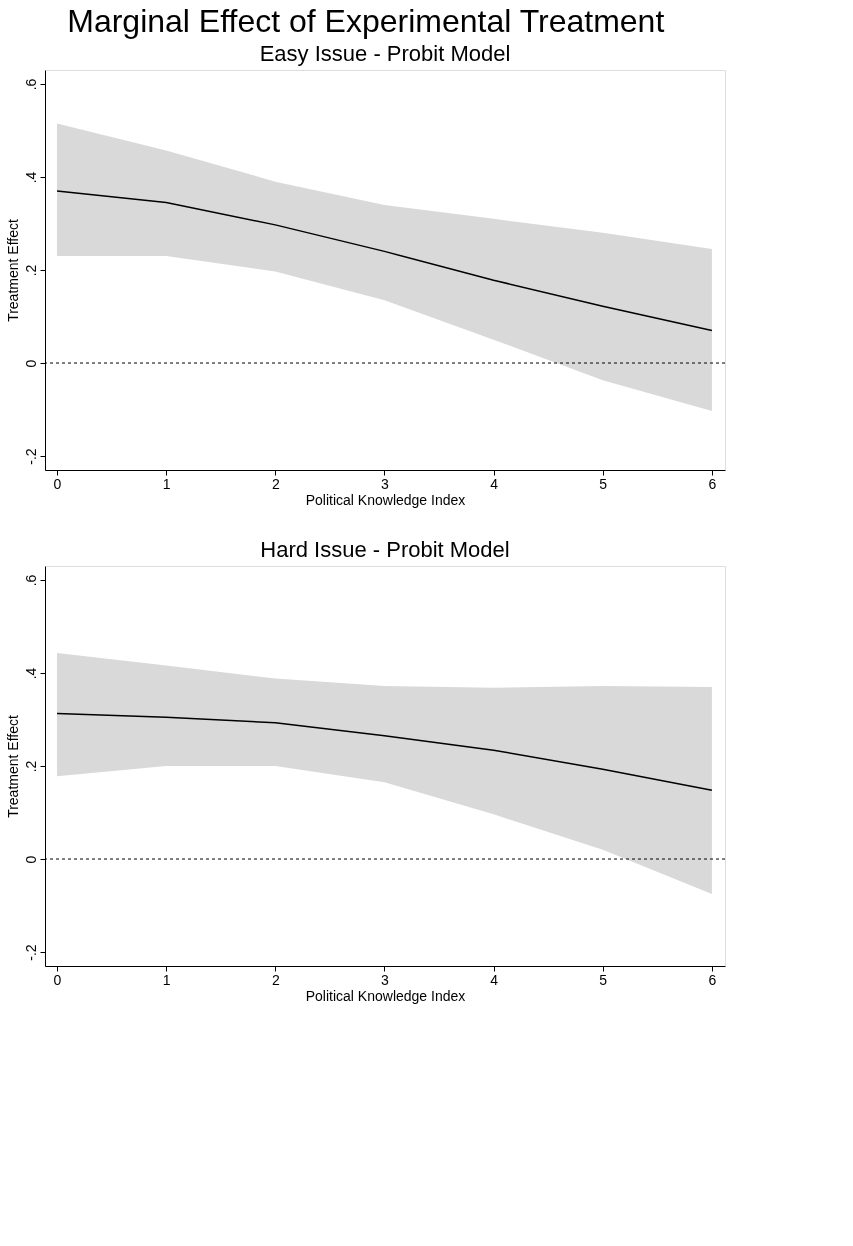 This screenshot has width=853, height=1246. I want to click on chart-subtitle: Hard Issue - Probit Model, so click(385, 549).